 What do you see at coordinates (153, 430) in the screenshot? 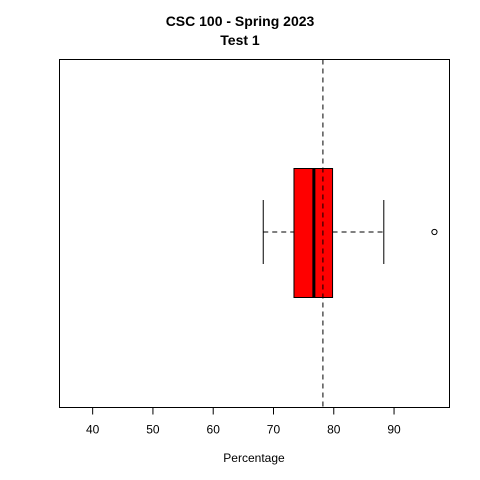
I see `x-tick-label: 50` at bounding box center [153, 430].